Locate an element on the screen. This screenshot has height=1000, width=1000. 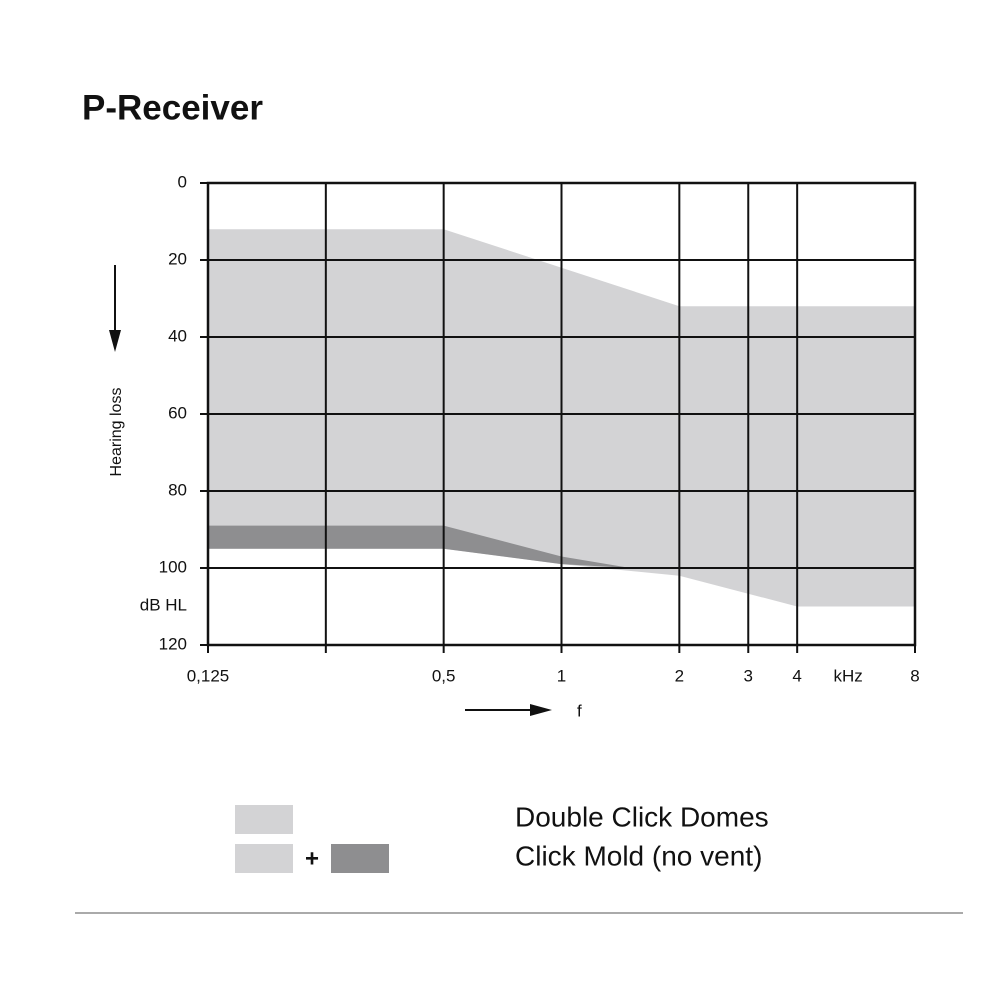
y-axis-label: Hearing loss is located at coordinates (116, 432).